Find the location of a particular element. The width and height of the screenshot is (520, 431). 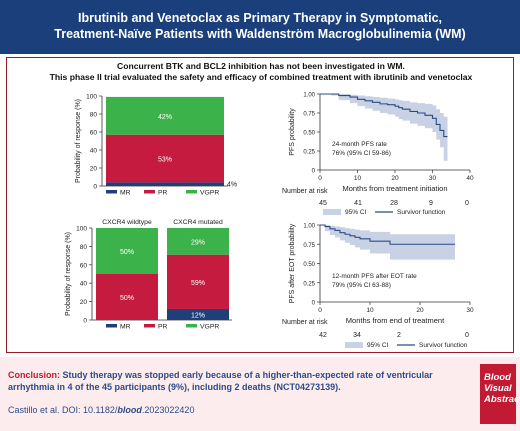

citation-prefix: Castillo et al. DOI: 10.1182/ is located at coordinates (63, 410).